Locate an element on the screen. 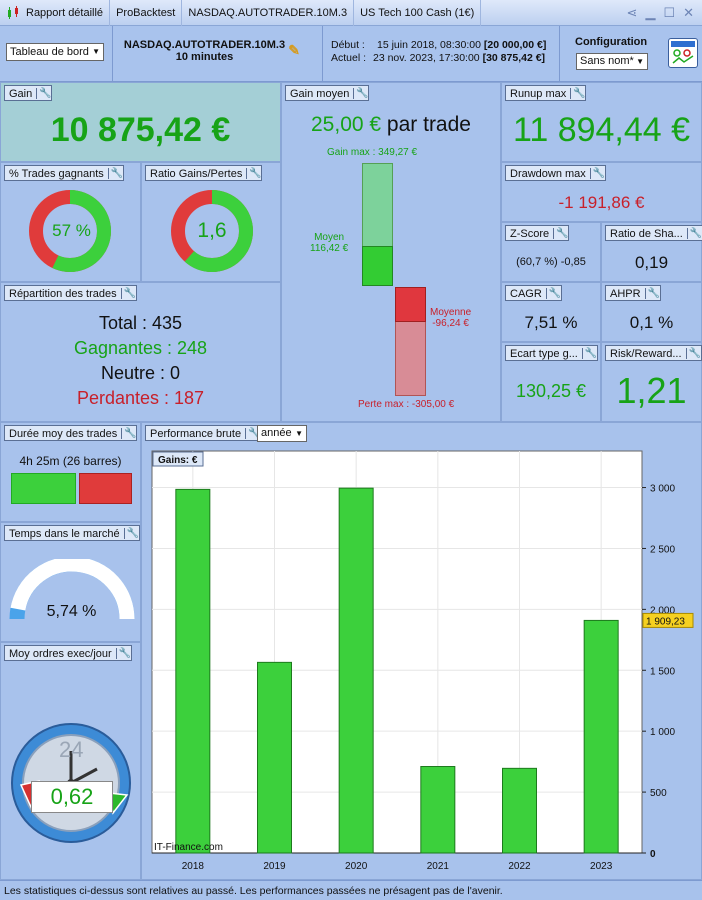  sharpe-title: Ratio de Sha... 🔧 is located at coordinates (653, 233).